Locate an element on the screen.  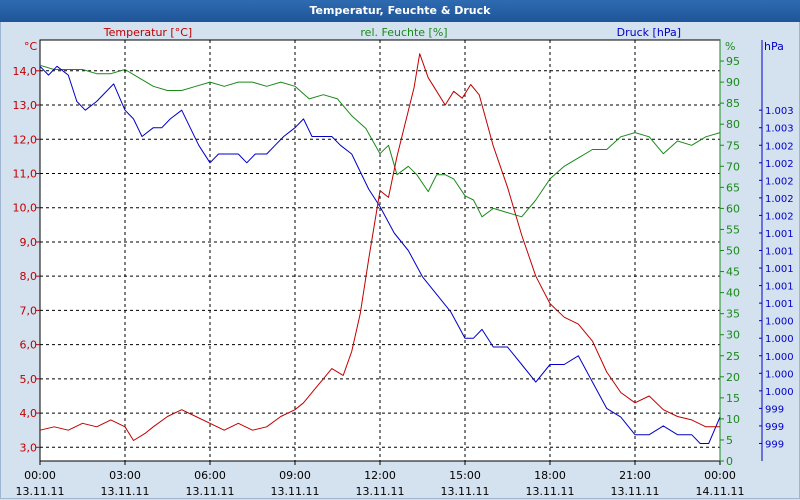
y-right-tick-label-humidity: 65 is located at coordinates (733, 187).